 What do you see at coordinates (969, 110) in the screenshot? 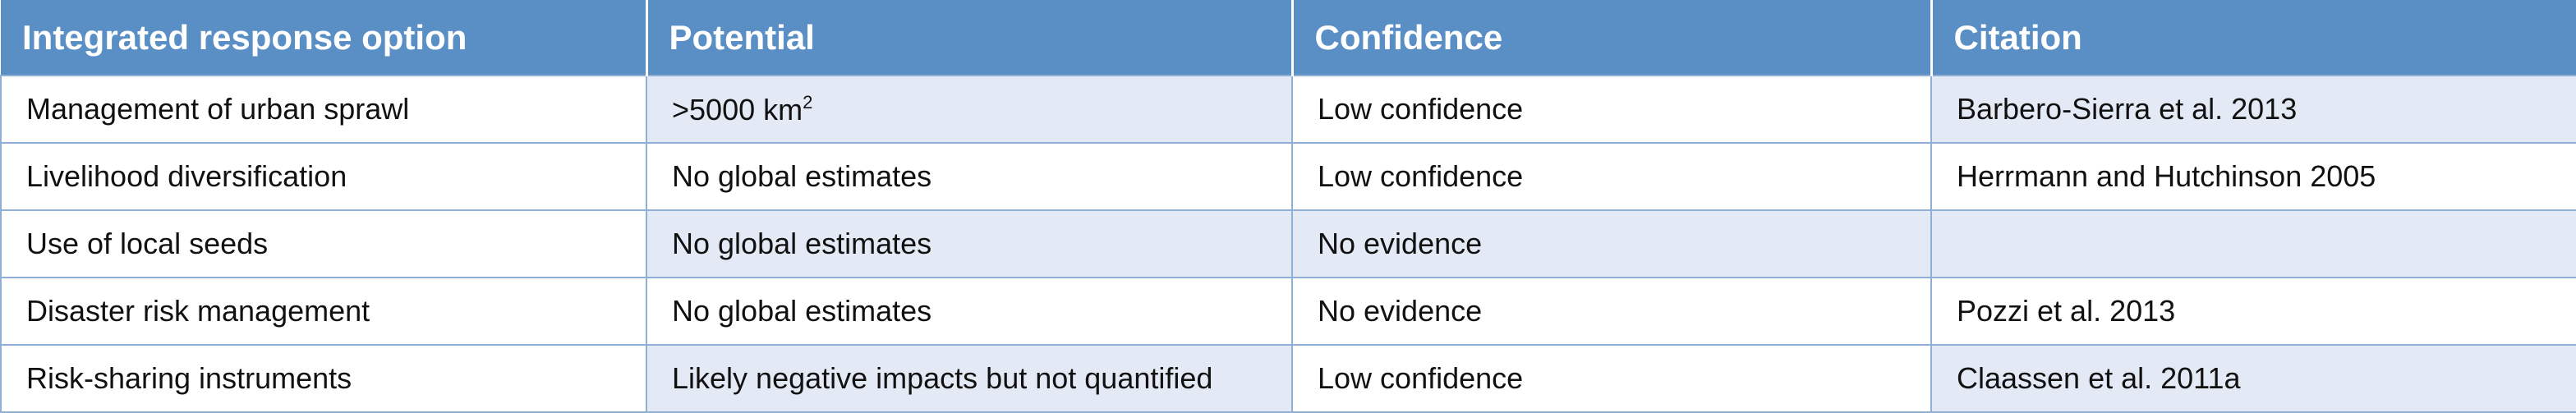
I see `potential-cell: >5000 km2` at bounding box center [969, 110].